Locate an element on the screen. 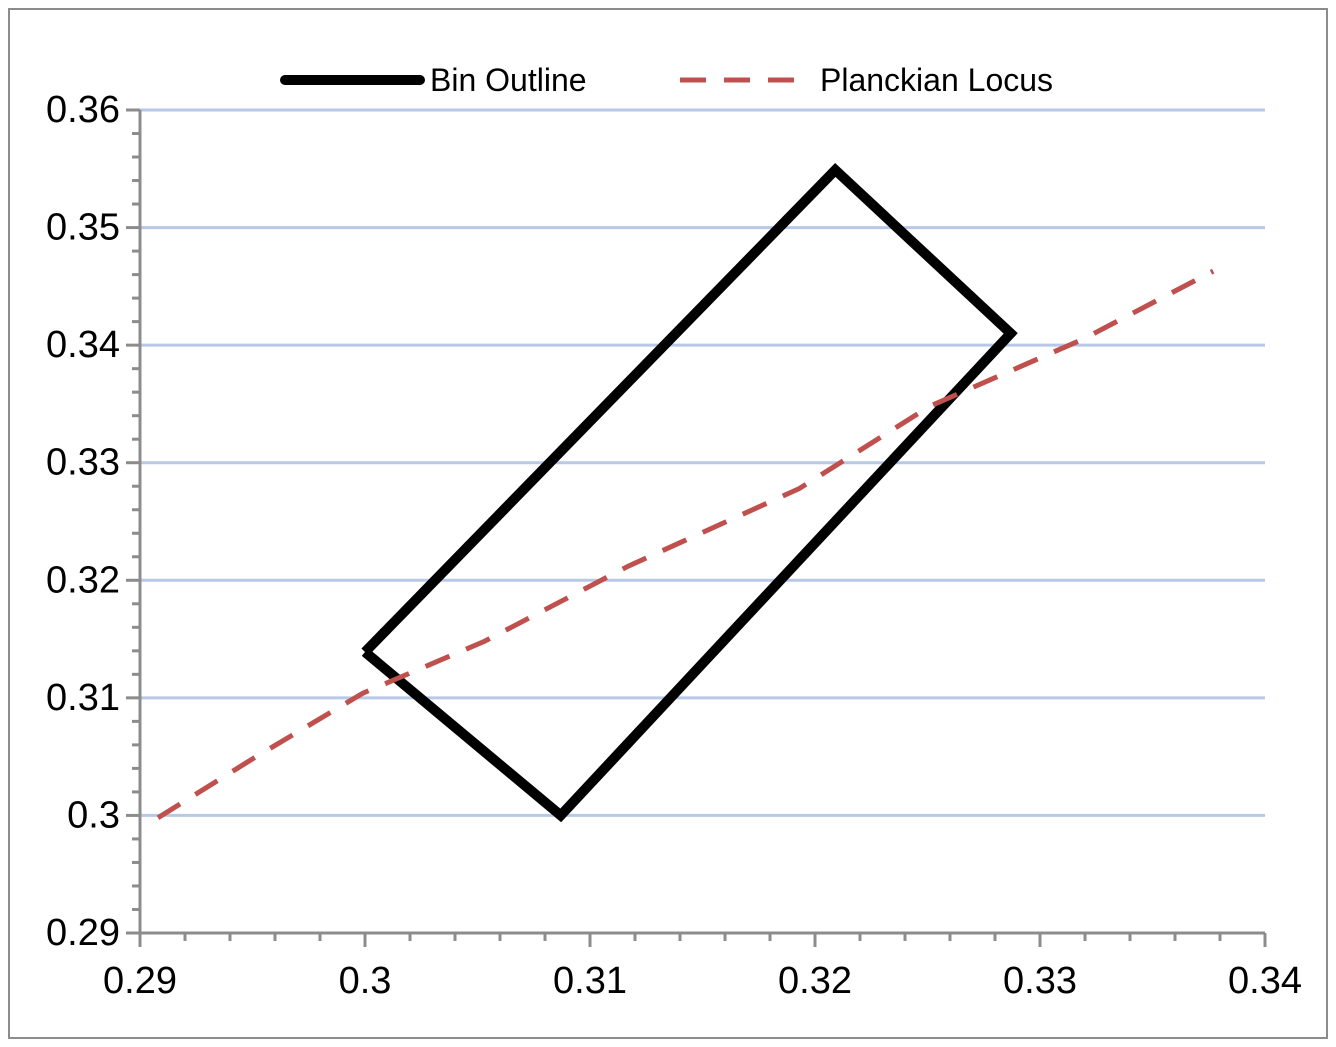 The width and height of the screenshot is (1336, 1047). x-tick-label-2: 0.31 is located at coordinates (590, 981).